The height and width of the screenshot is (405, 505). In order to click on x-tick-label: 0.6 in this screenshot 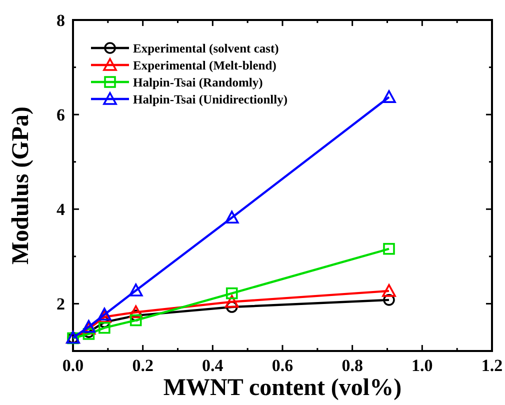, I will do `click(283, 365)`.